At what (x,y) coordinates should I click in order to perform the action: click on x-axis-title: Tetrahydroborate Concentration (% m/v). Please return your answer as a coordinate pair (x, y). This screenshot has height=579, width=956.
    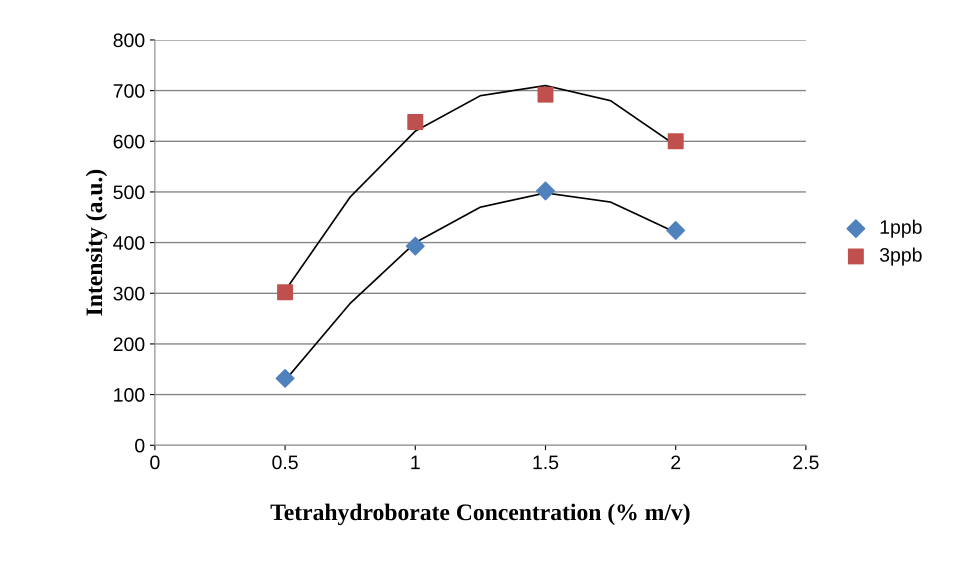
    Looking at the image, I should click on (480, 515).